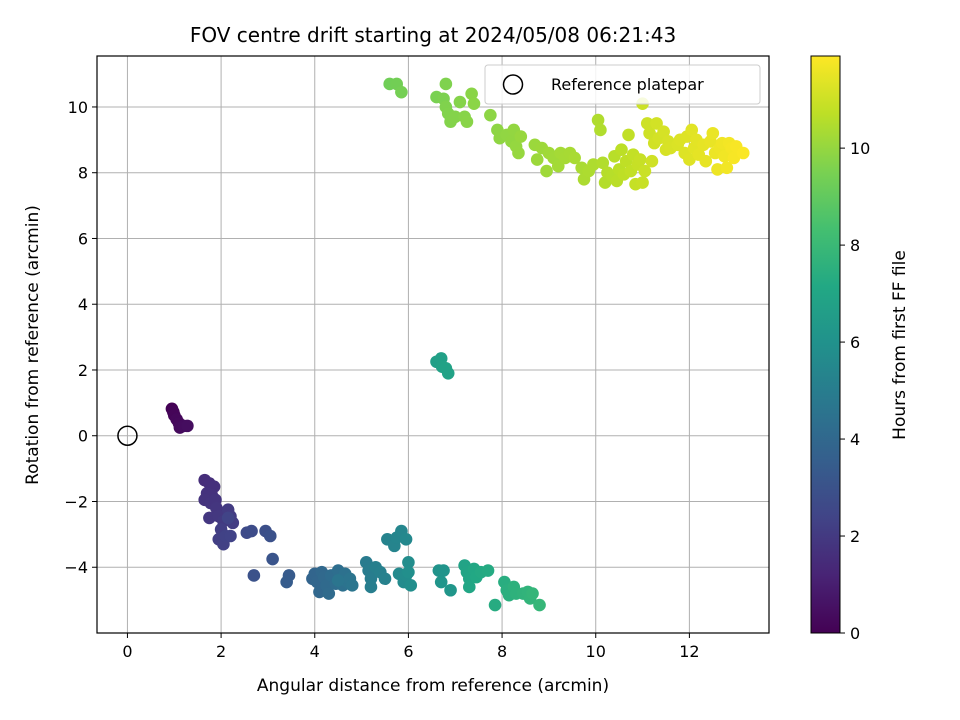 The height and width of the screenshot is (720, 960). What do you see at coordinates (78, 107) in the screenshot?
I see `y-tick-label: 10` at bounding box center [78, 107].